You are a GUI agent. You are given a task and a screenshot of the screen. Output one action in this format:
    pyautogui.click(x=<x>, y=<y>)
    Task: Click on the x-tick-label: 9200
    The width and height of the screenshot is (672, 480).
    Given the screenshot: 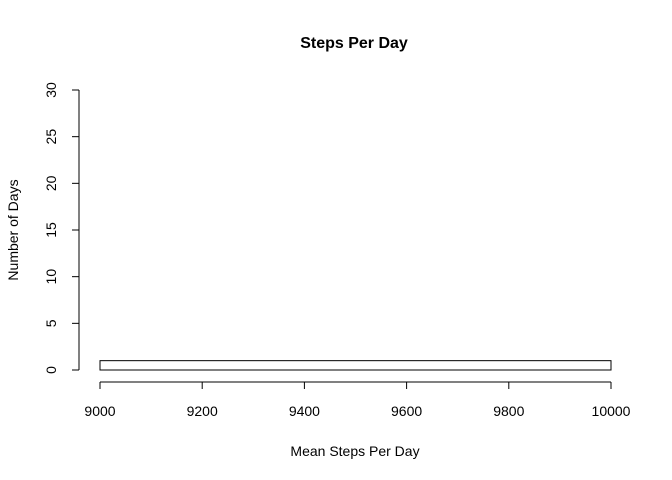 What is the action you would take?
    pyautogui.click(x=202, y=411)
    